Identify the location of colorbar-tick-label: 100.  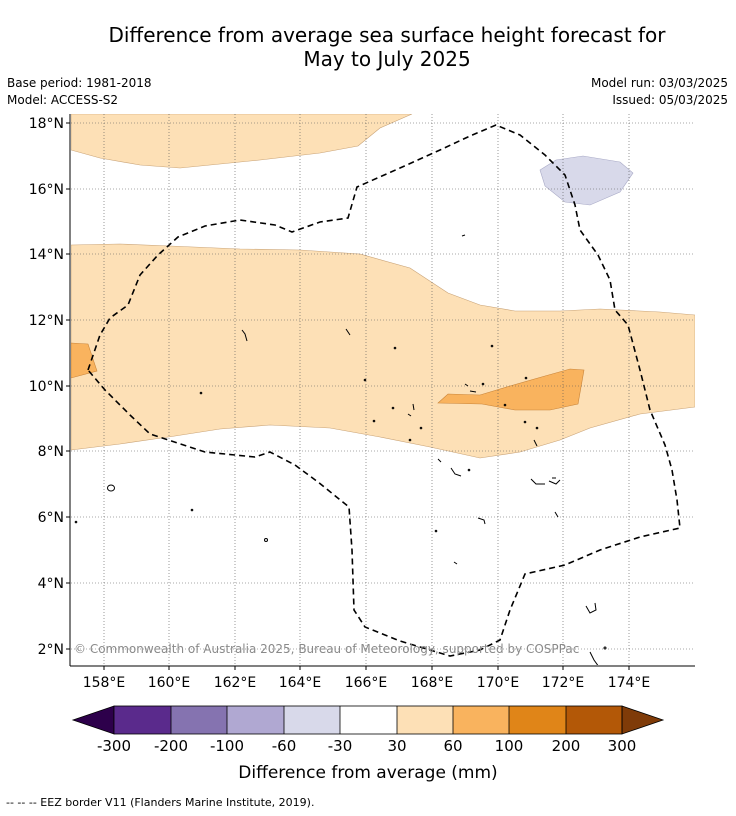
(509, 746).